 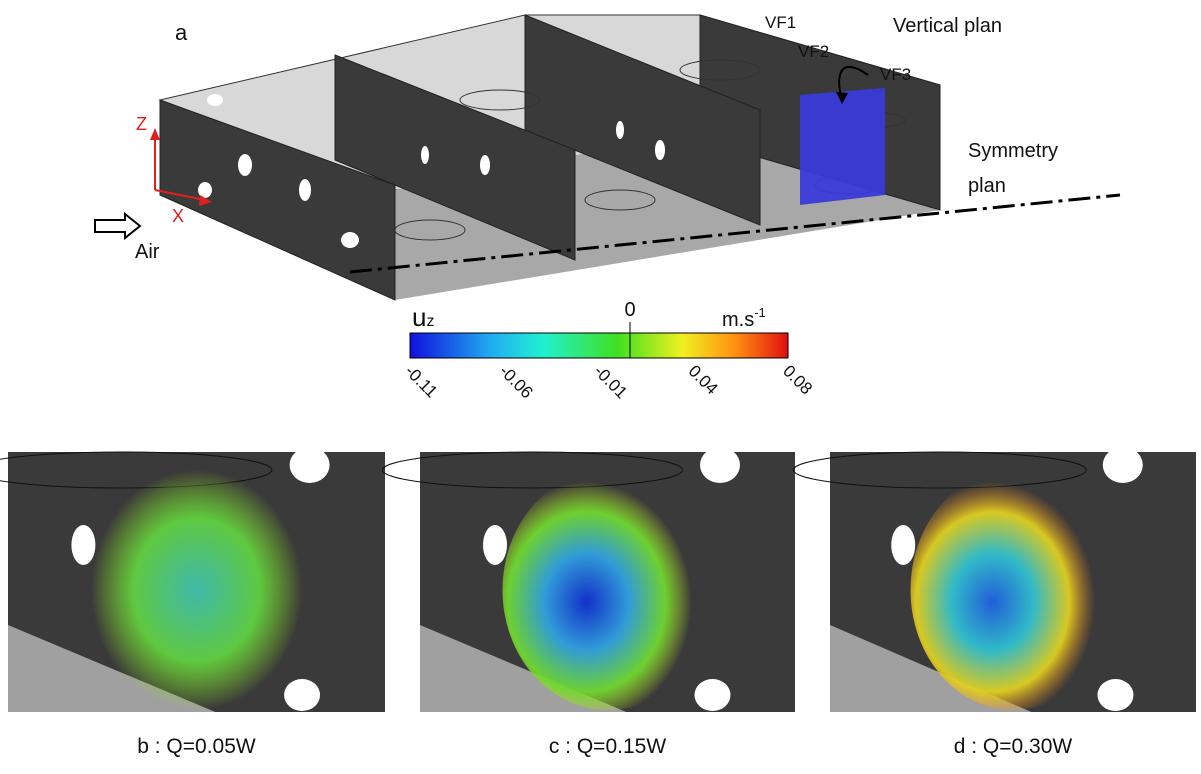 What do you see at coordinates (629, 310) in the screenshot?
I see `colorbar-zero: 0` at bounding box center [629, 310].